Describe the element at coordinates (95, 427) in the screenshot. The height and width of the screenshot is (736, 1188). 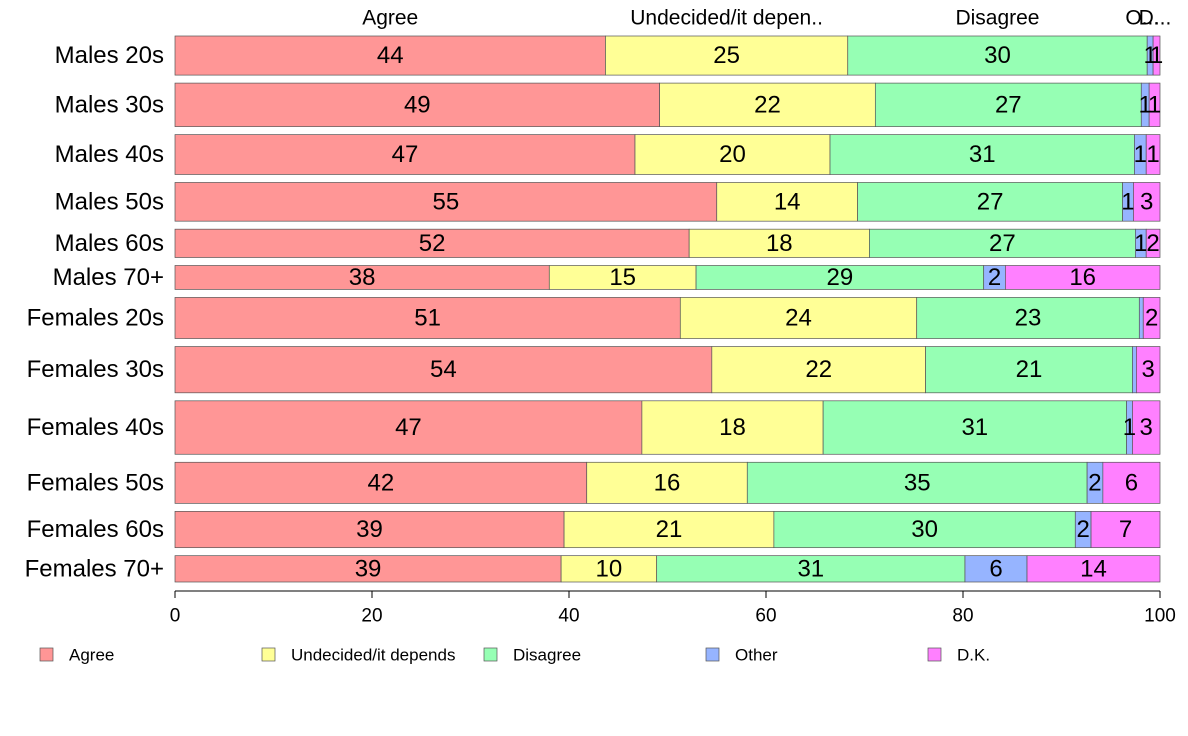
I see `category-label: Females 40s` at that location.